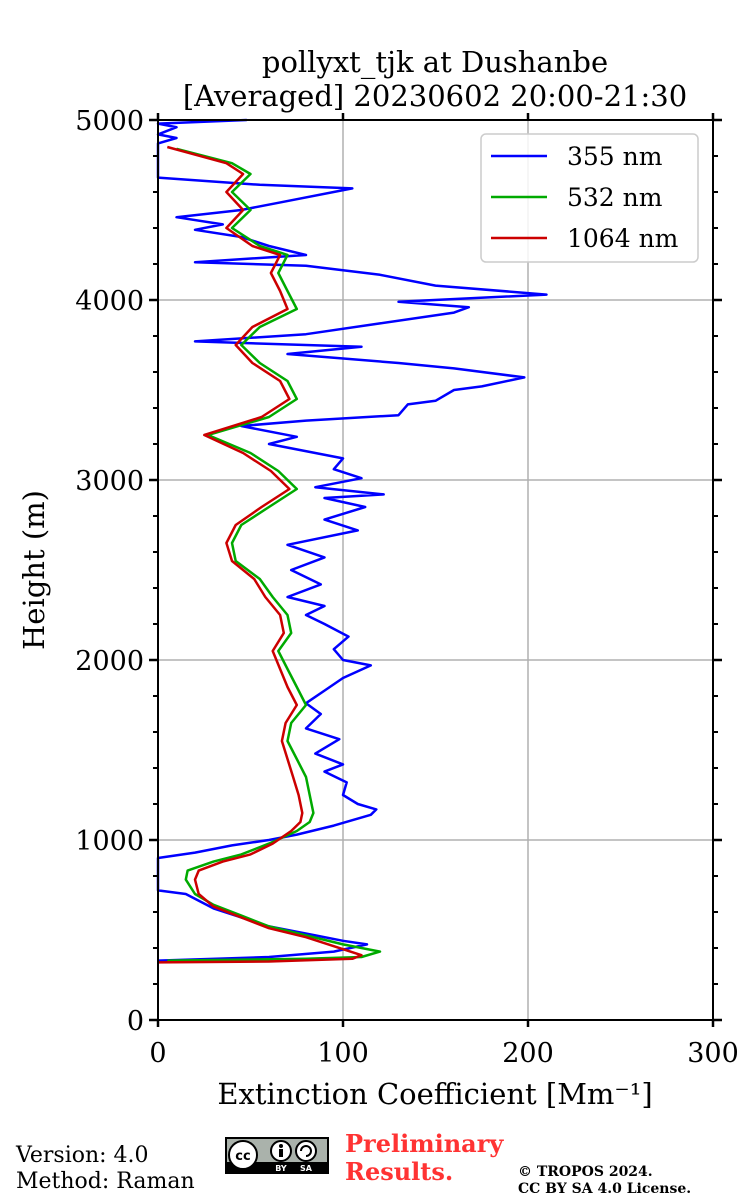  What do you see at coordinates (82, 1155) in the screenshot?
I see `version-text: Version: 4.0` at bounding box center [82, 1155].